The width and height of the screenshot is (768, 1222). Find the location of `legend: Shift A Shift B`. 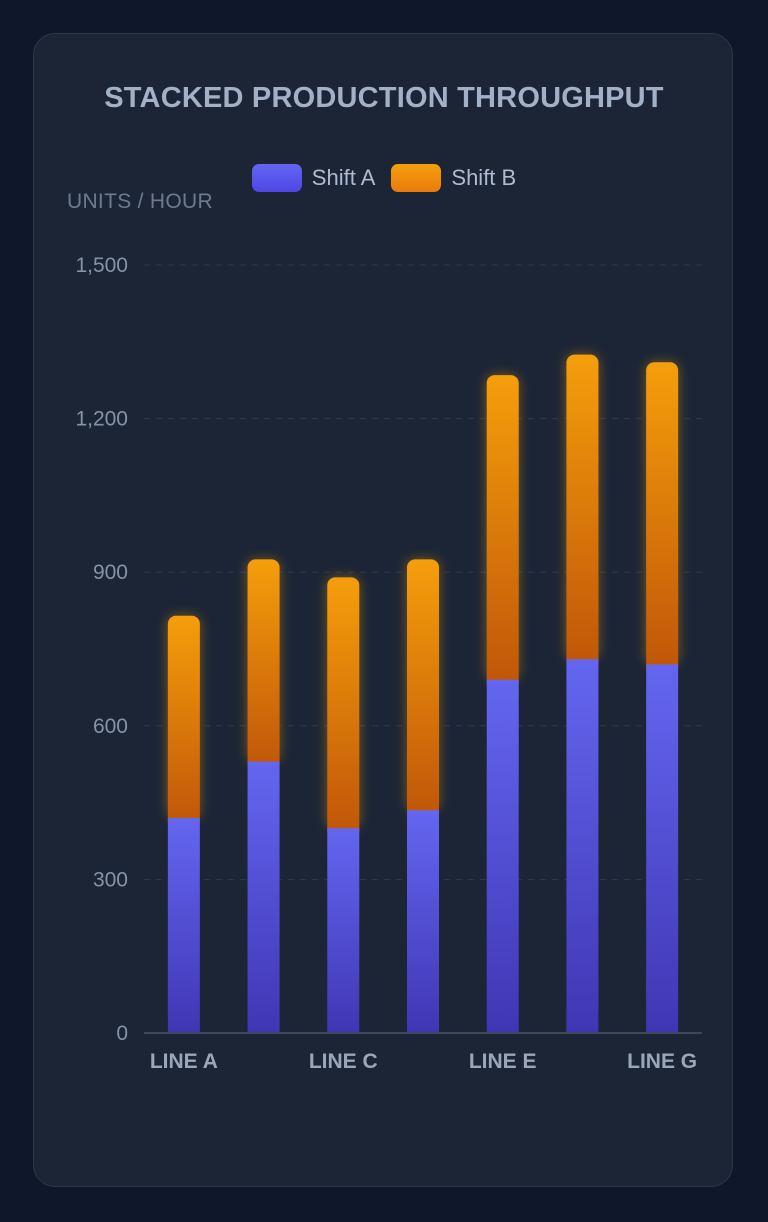

legend: Shift A Shift B is located at coordinates (384, 178).